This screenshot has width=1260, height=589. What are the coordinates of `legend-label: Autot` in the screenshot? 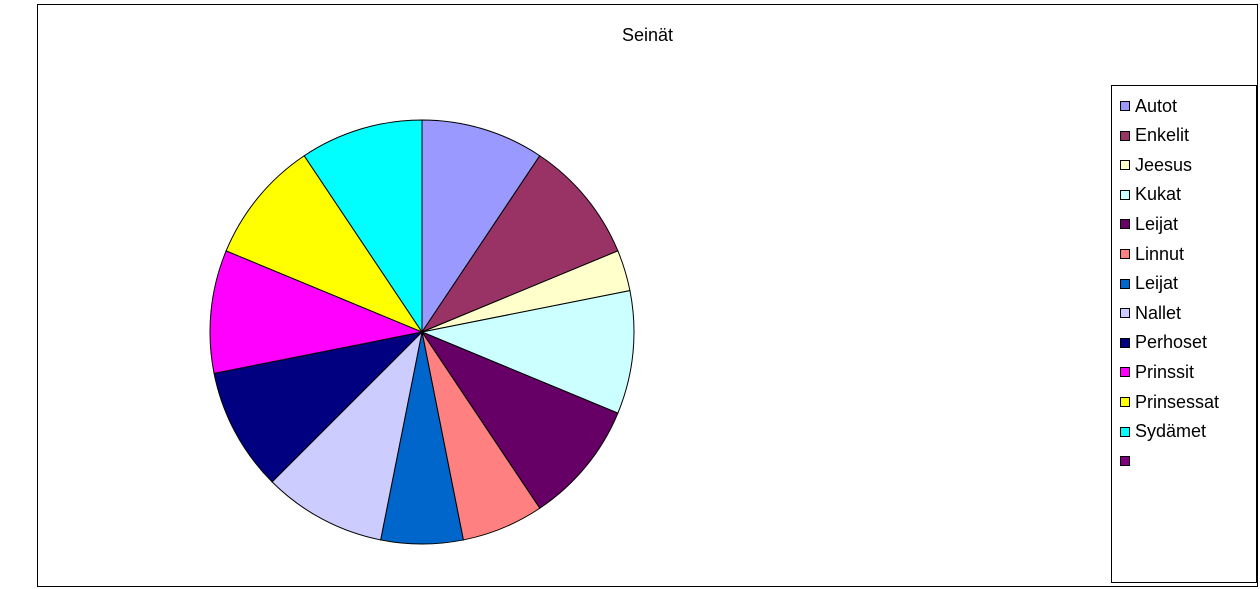 It's located at (1156, 105).